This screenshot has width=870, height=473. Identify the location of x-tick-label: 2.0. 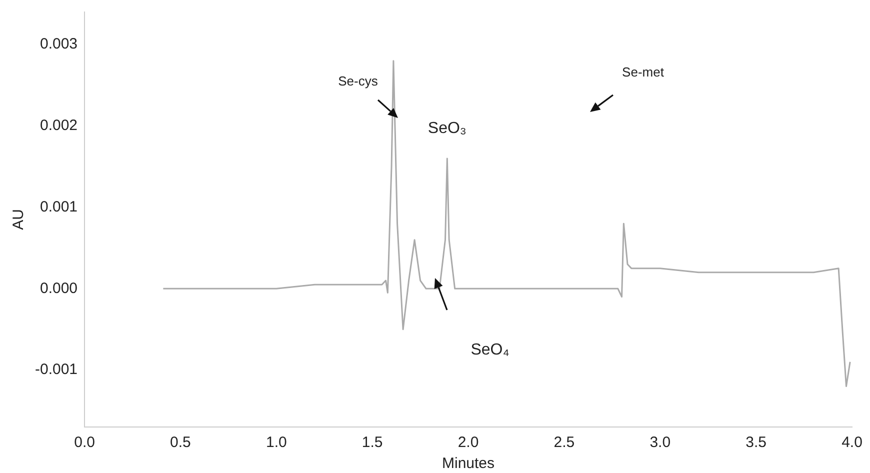
(468, 443).